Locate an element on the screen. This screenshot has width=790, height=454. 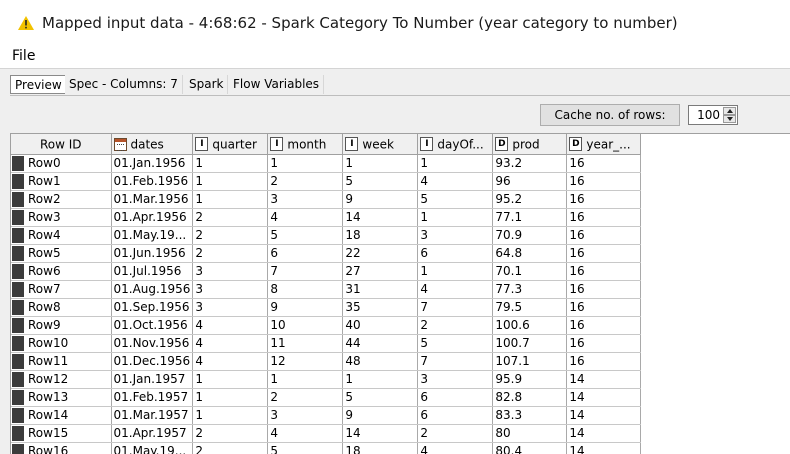
row-id-cell: Row15 is located at coordinates (61, 434).